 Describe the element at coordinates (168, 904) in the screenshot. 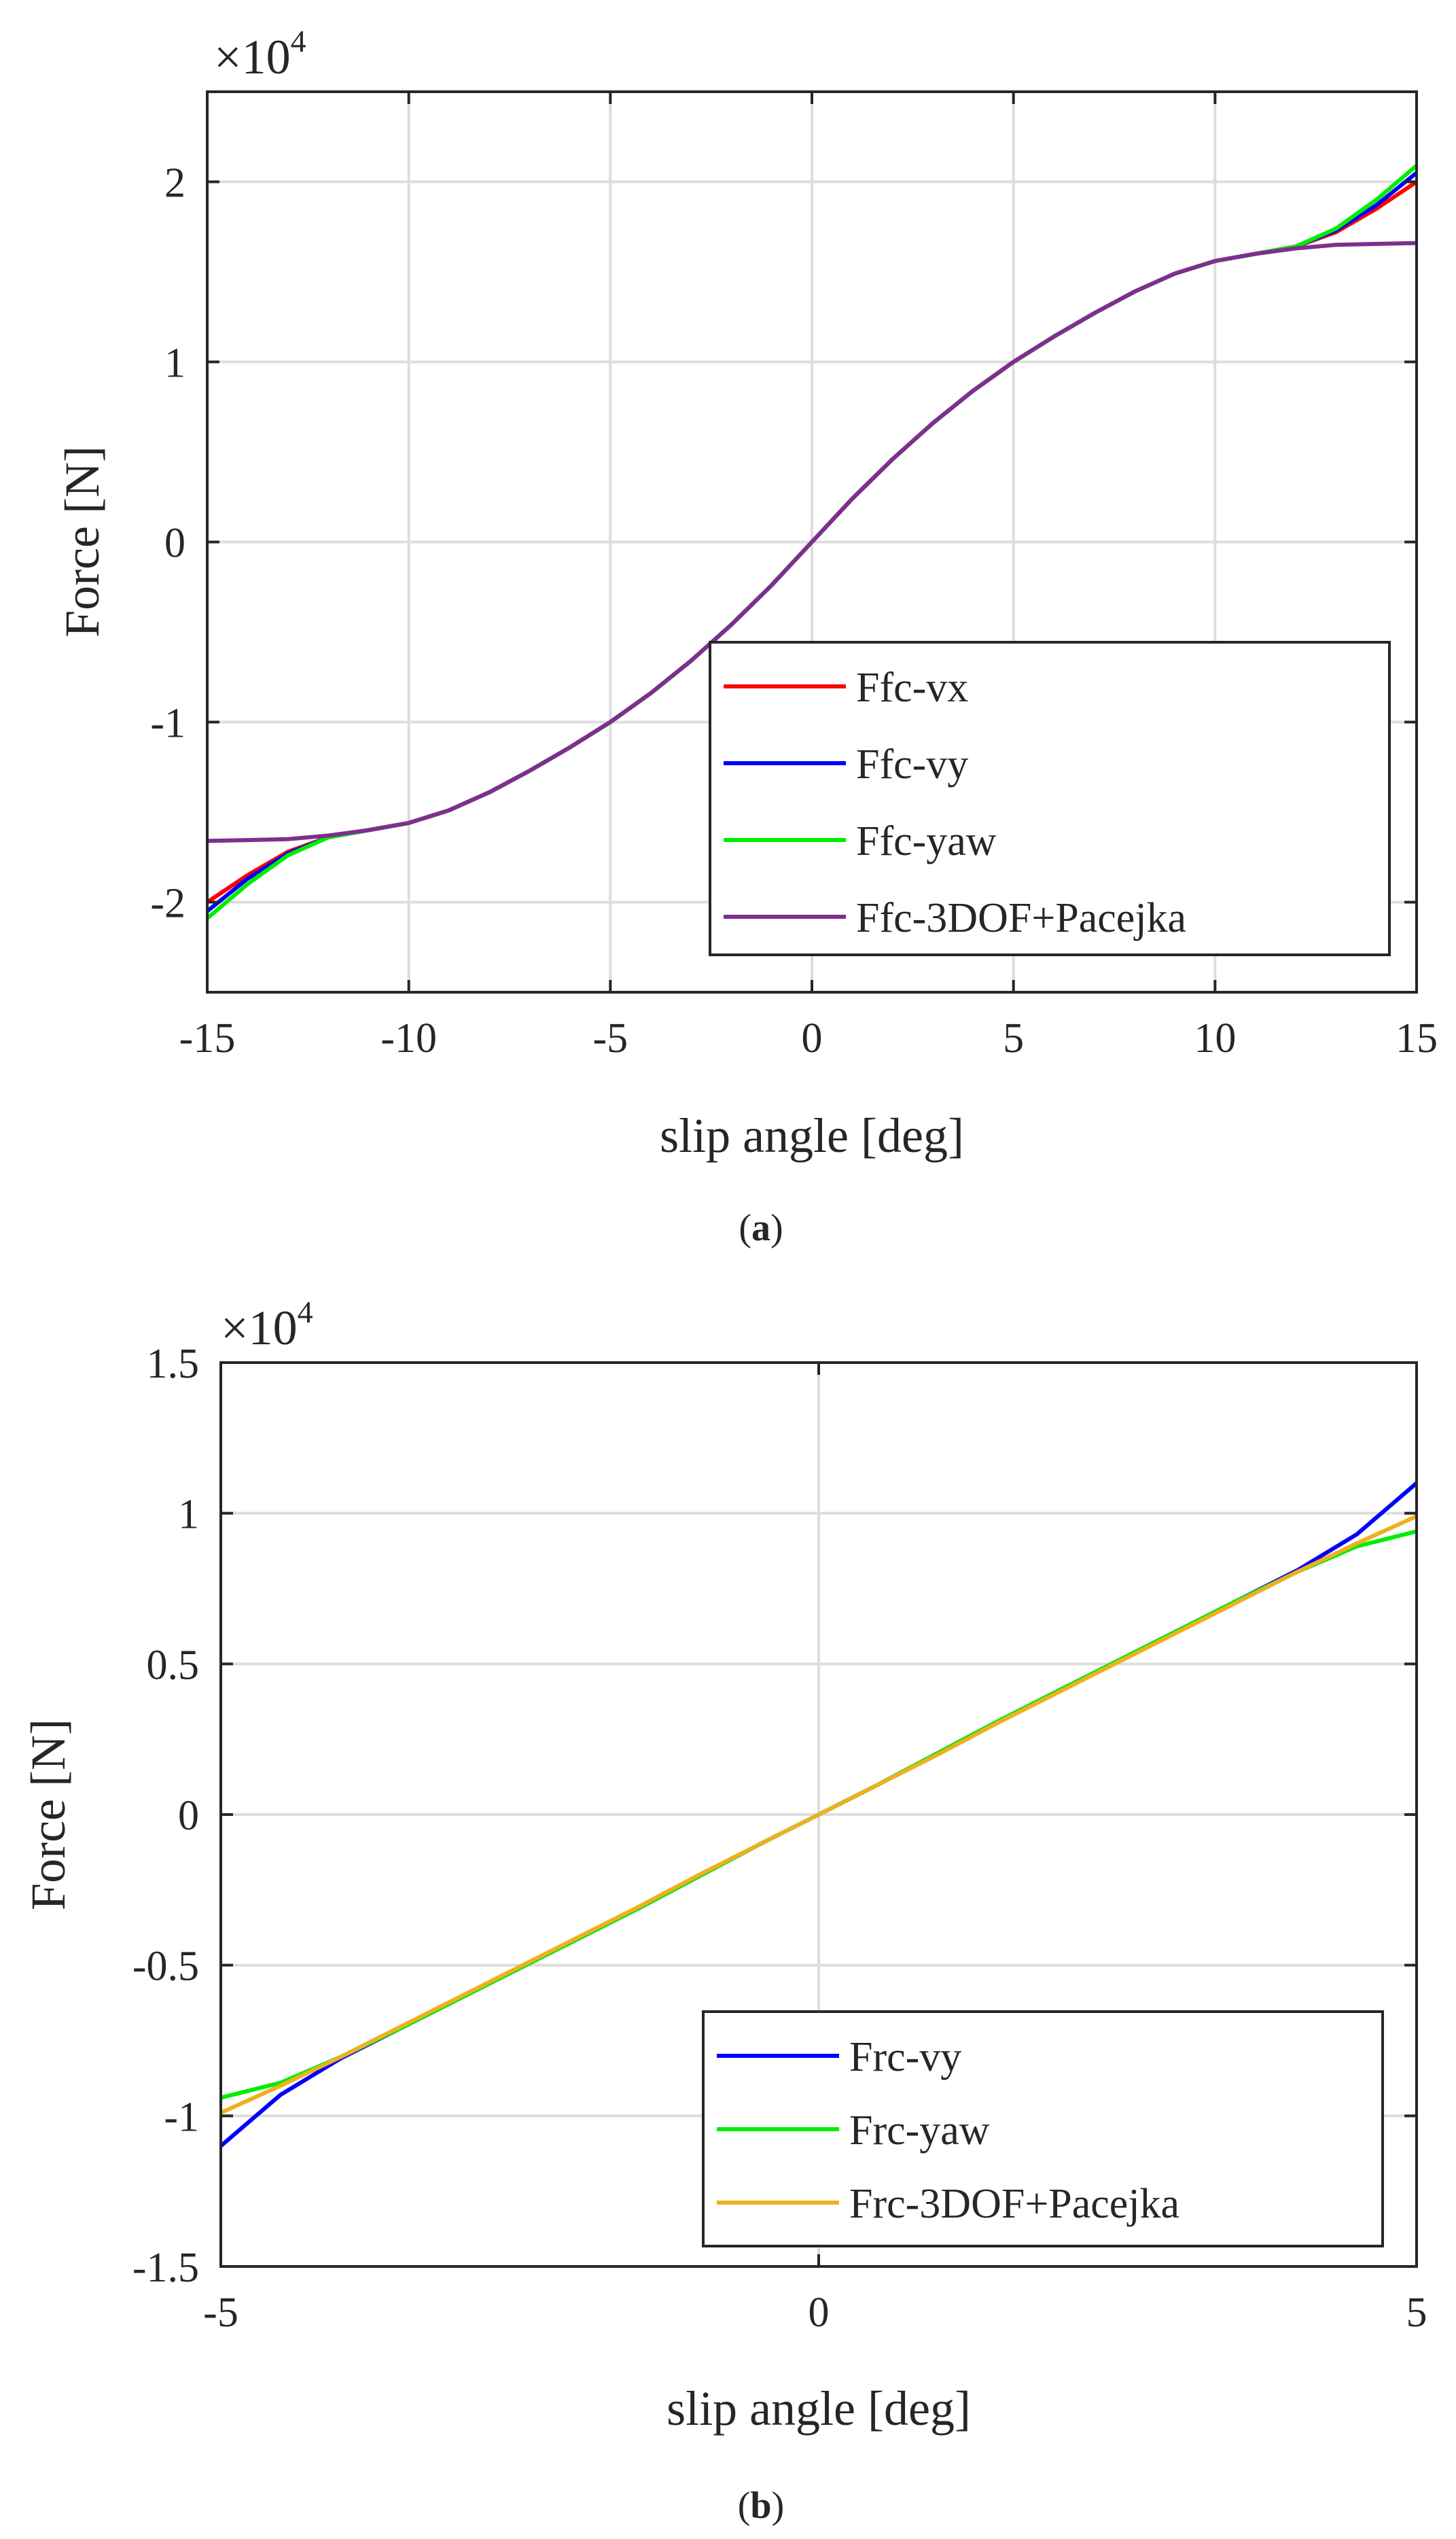

I see `chart-a-ytick-label--2: -2` at that location.